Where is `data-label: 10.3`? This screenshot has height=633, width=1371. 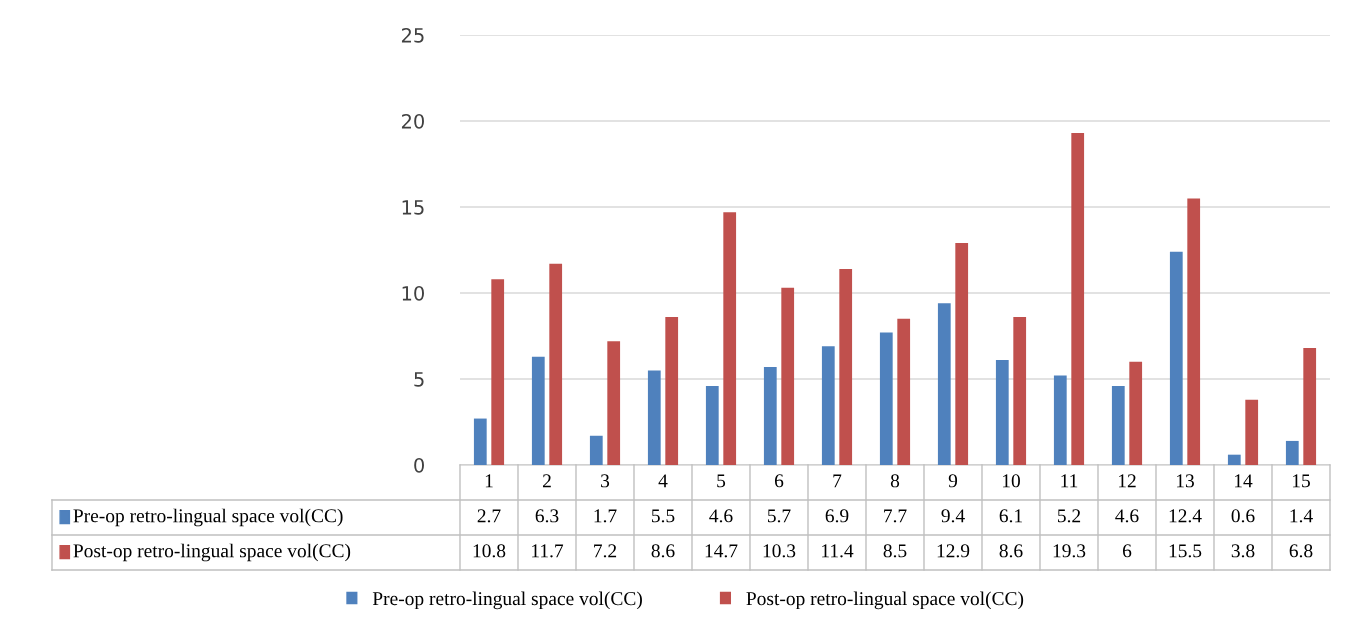 data-label: 10.3 is located at coordinates (779, 551).